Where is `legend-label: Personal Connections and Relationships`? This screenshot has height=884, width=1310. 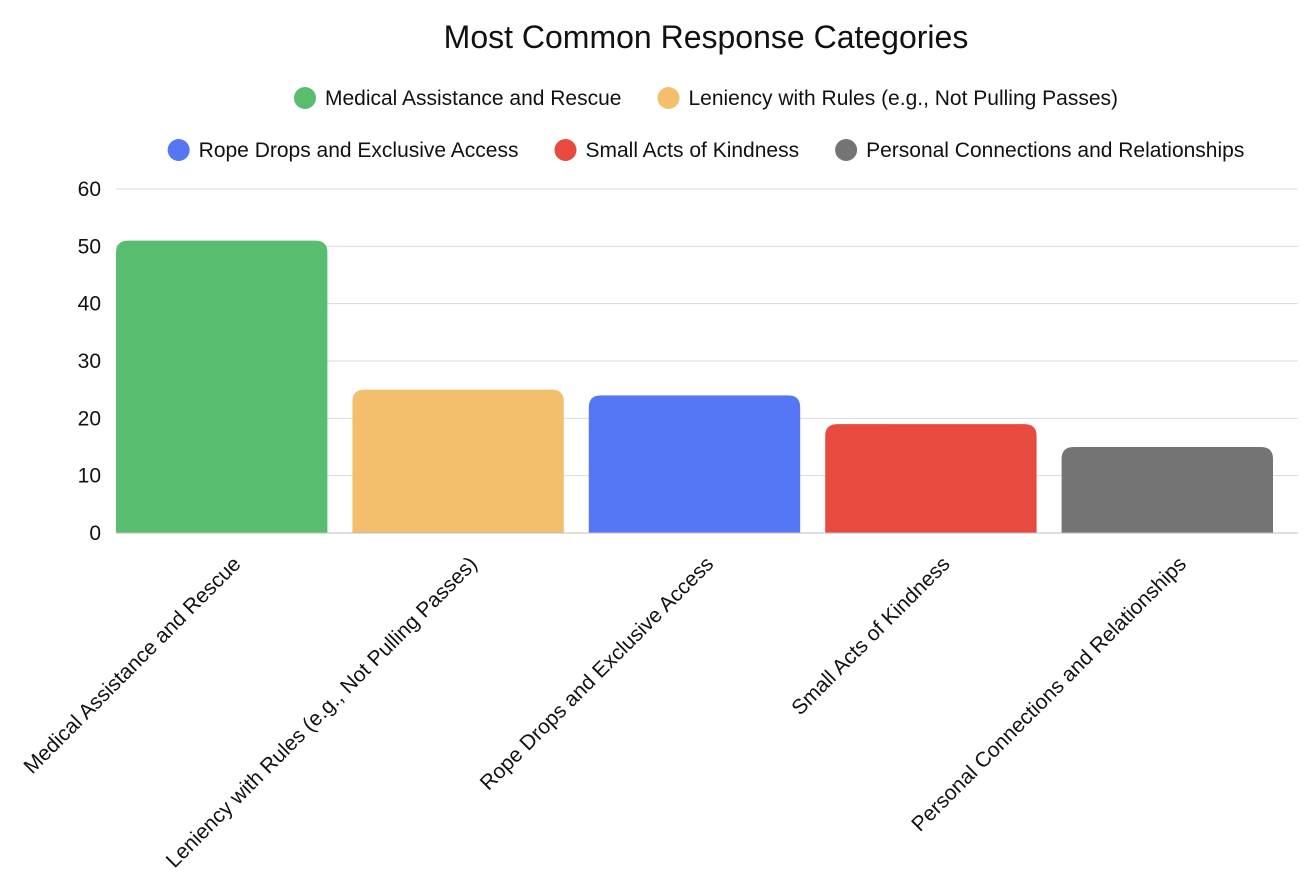
legend-label: Personal Connections and Relationships is located at coordinates (1055, 150).